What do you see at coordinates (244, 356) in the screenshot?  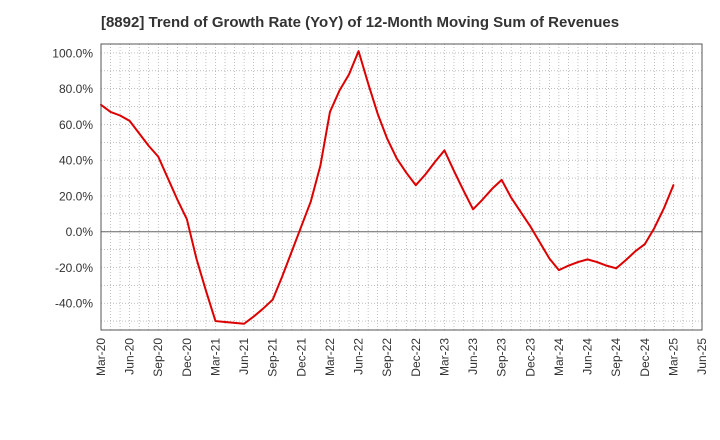 I see `x-tick-label: Jun-21` at bounding box center [244, 356].